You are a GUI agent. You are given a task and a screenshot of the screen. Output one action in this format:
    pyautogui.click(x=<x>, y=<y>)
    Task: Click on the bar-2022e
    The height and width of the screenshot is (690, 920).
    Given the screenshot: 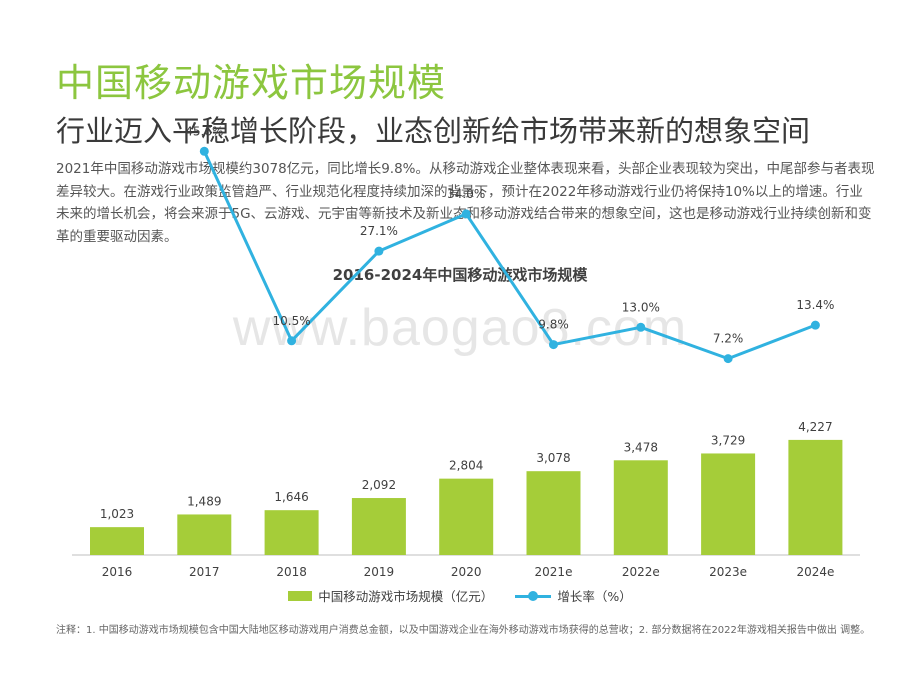 What is the action you would take?
    pyautogui.click(x=640, y=507)
    